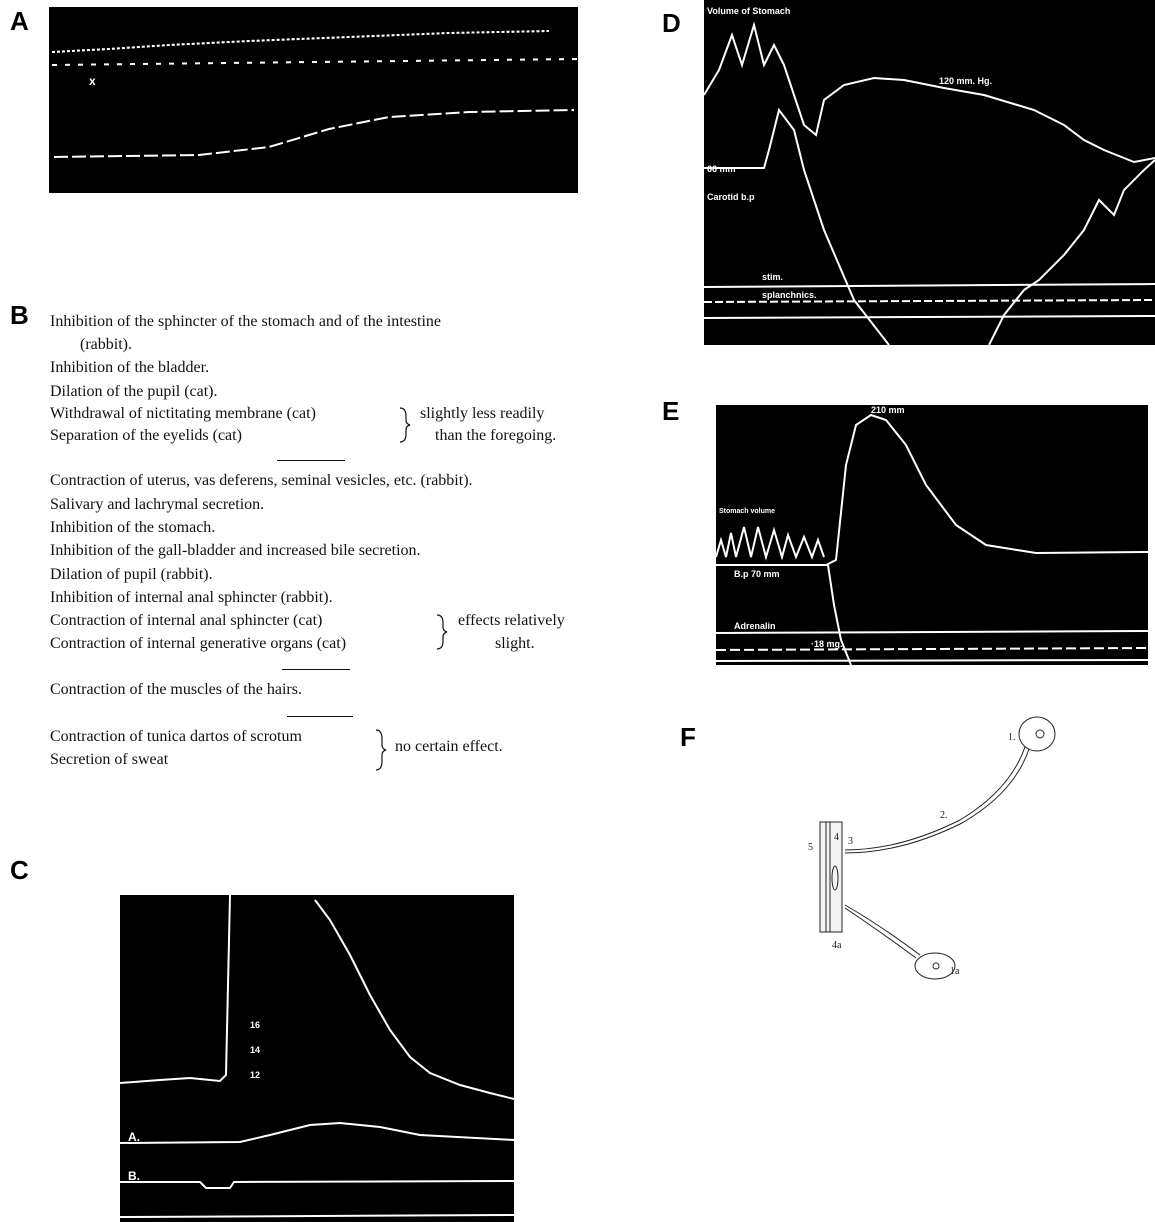  I want to click on list-line: Inhibition of the stomach., so click(133, 527).